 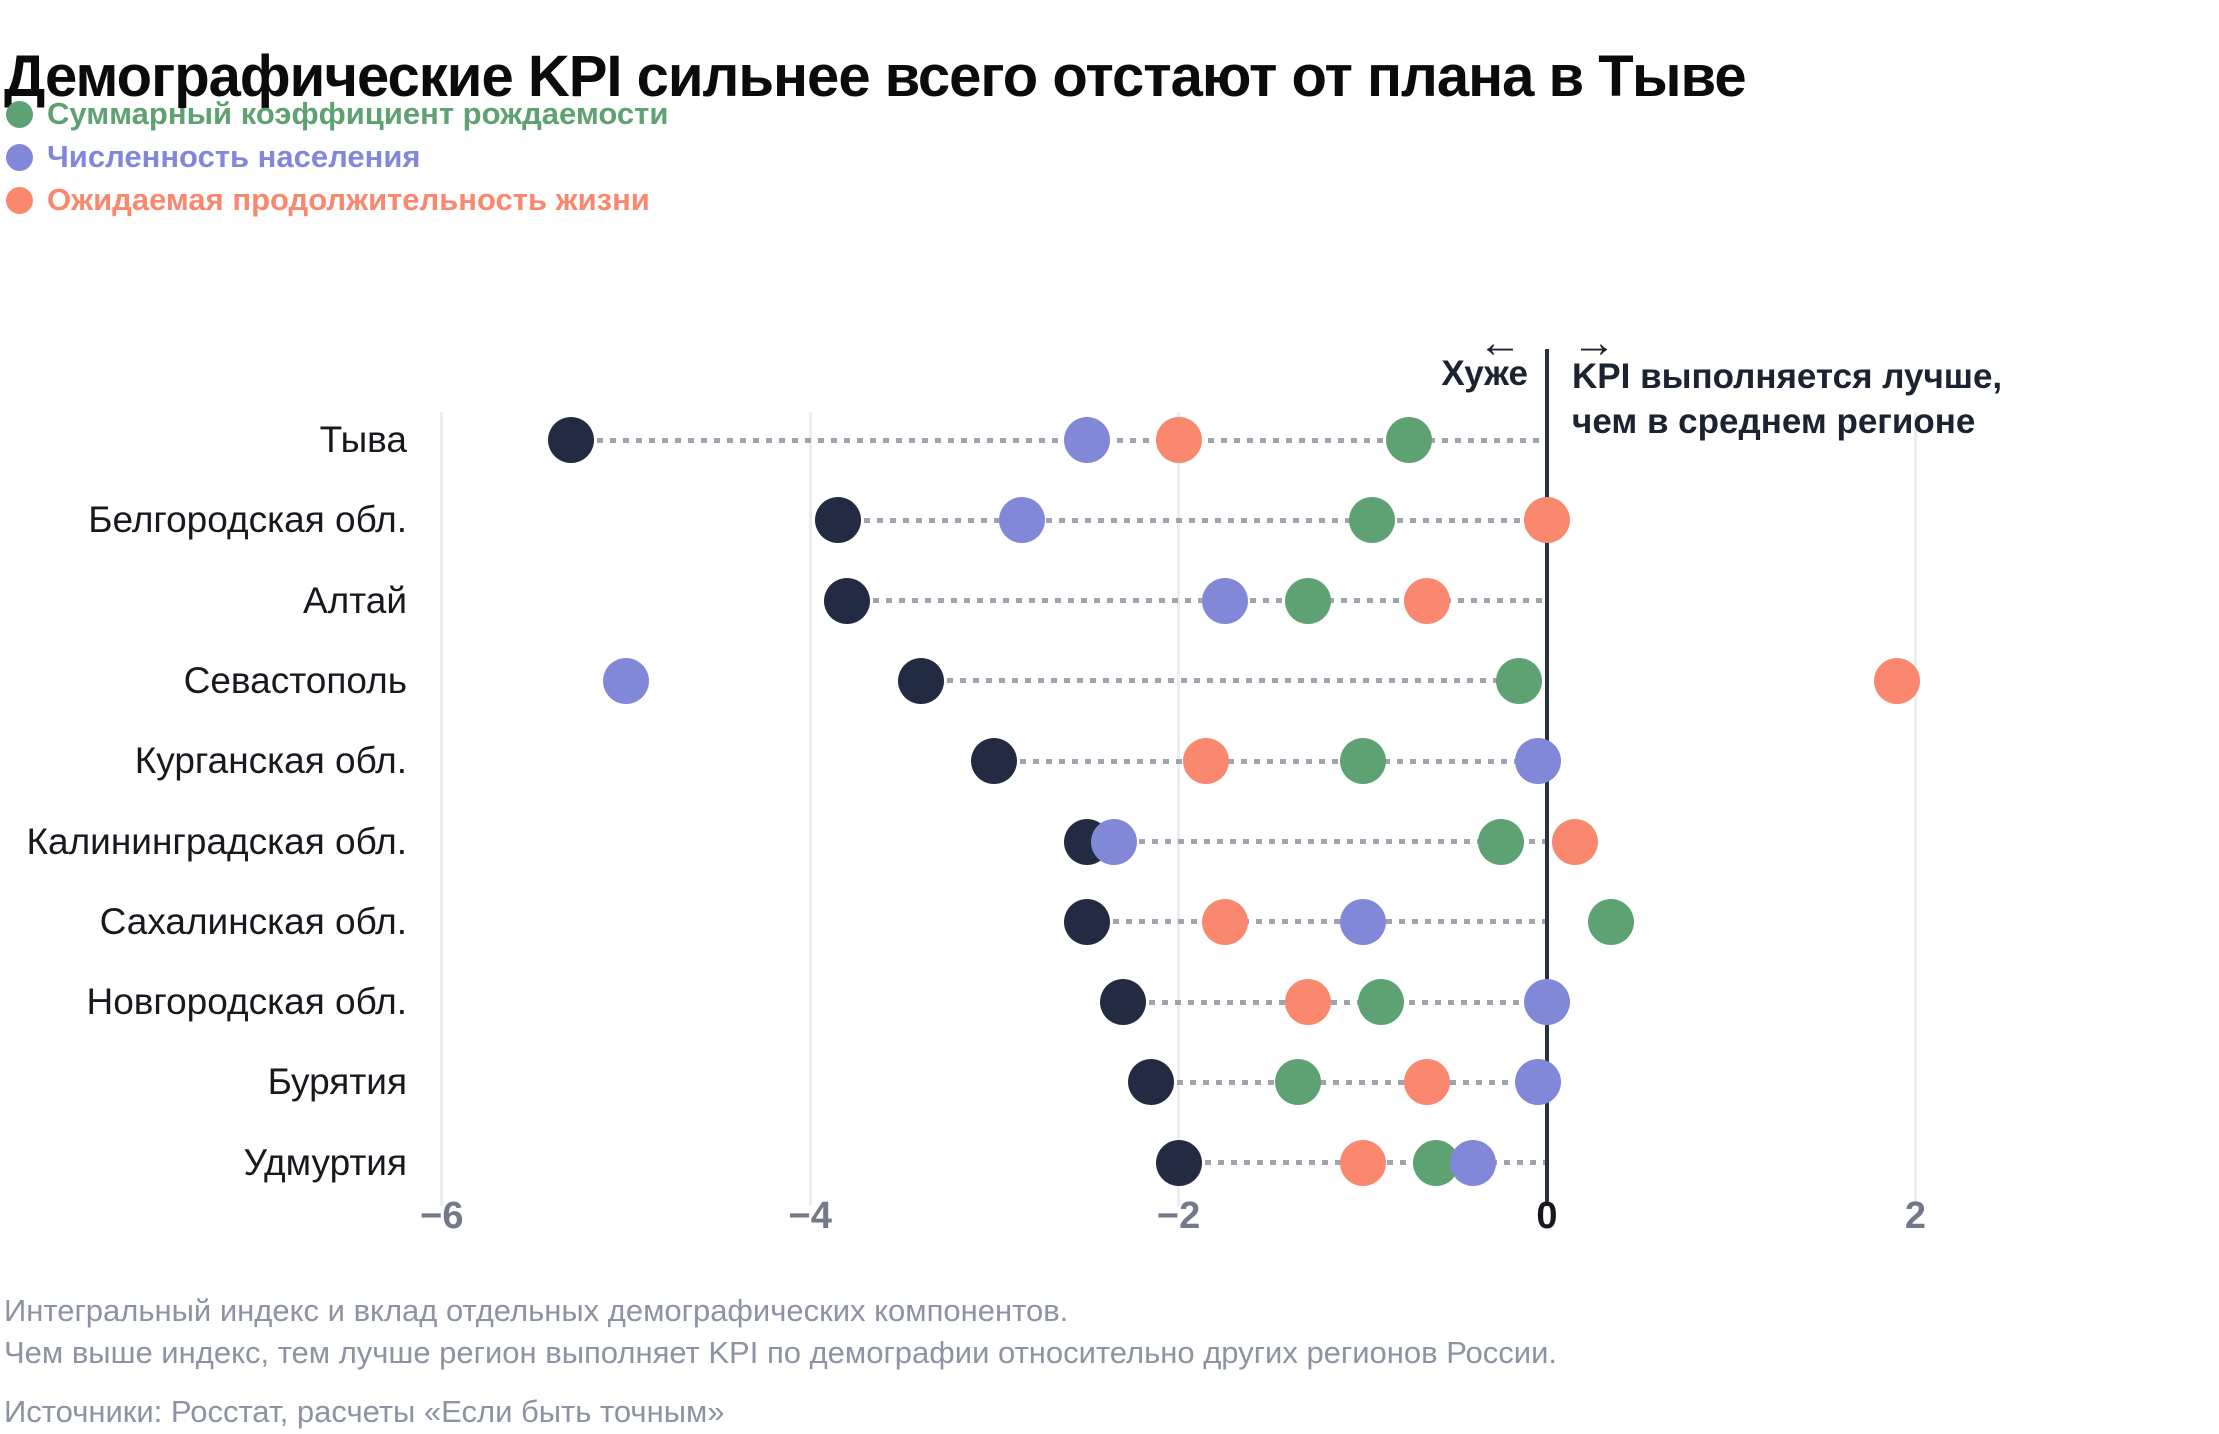 I want to click on row-label: Тыва, so click(x=363, y=439).